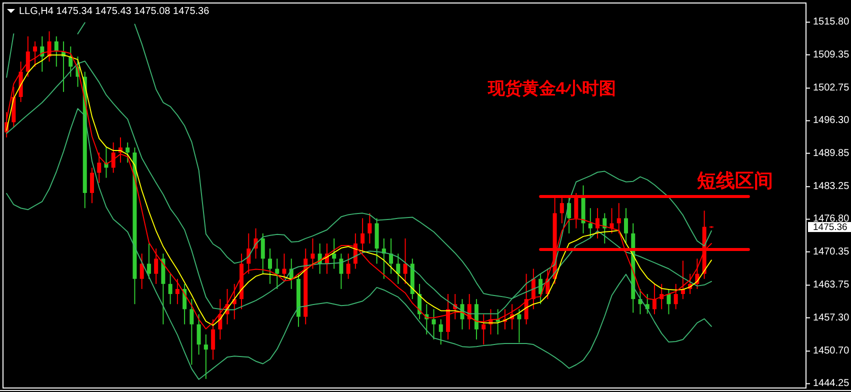 This screenshot has height=392, width=851. What do you see at coordinates (114, 11) in the screenshot?
I see `chart-subtitle: LLG,H4 1475.34 1475.43 1475.08 1475.36` at bounding box center [114, 11].